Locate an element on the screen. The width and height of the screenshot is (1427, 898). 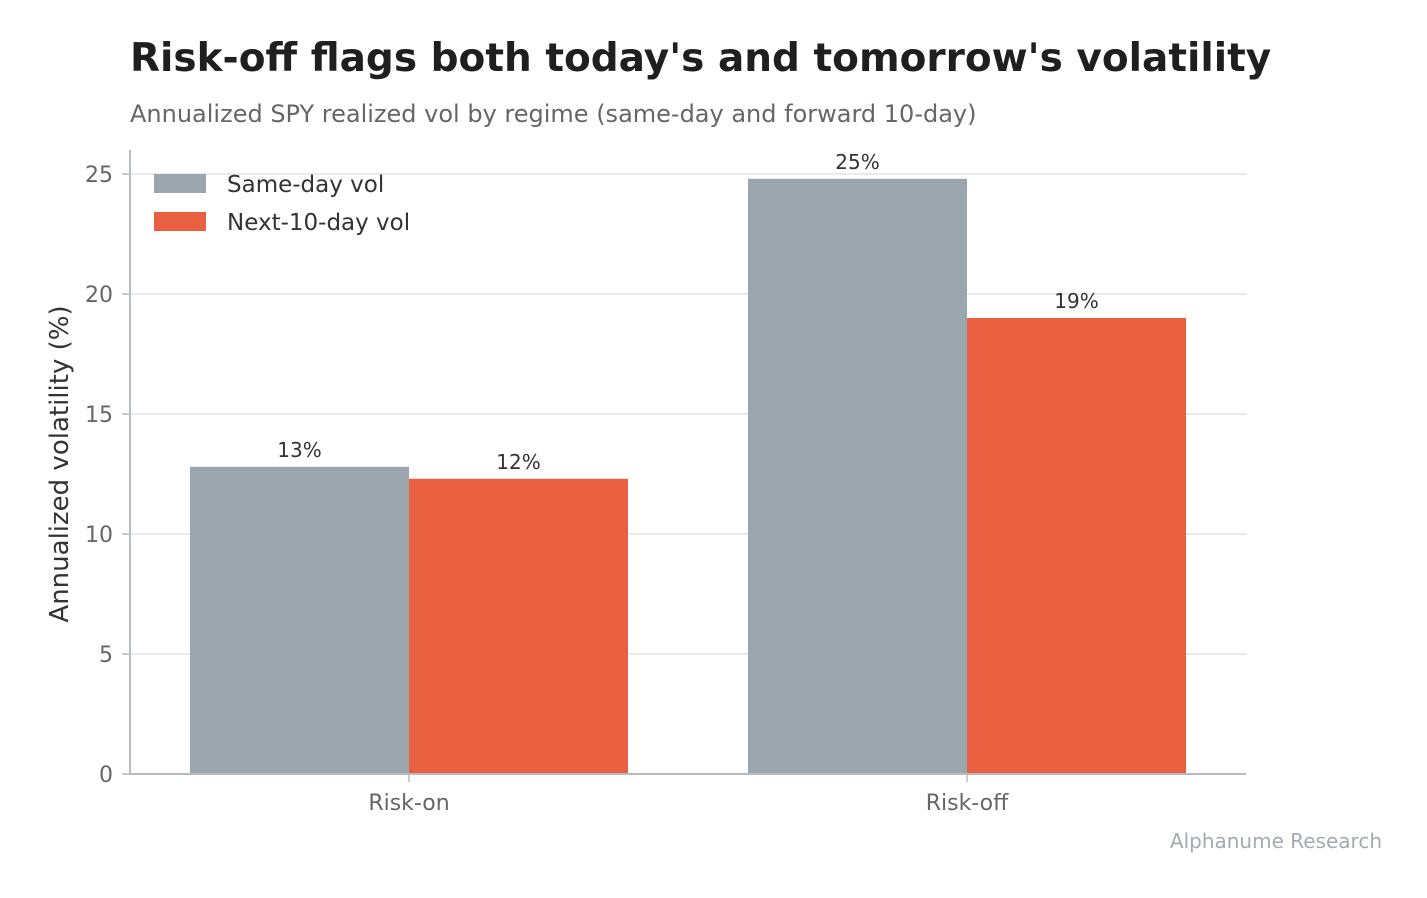
x-tick-labels: Risk-on Risk-off is located at coordinates (688, 795).